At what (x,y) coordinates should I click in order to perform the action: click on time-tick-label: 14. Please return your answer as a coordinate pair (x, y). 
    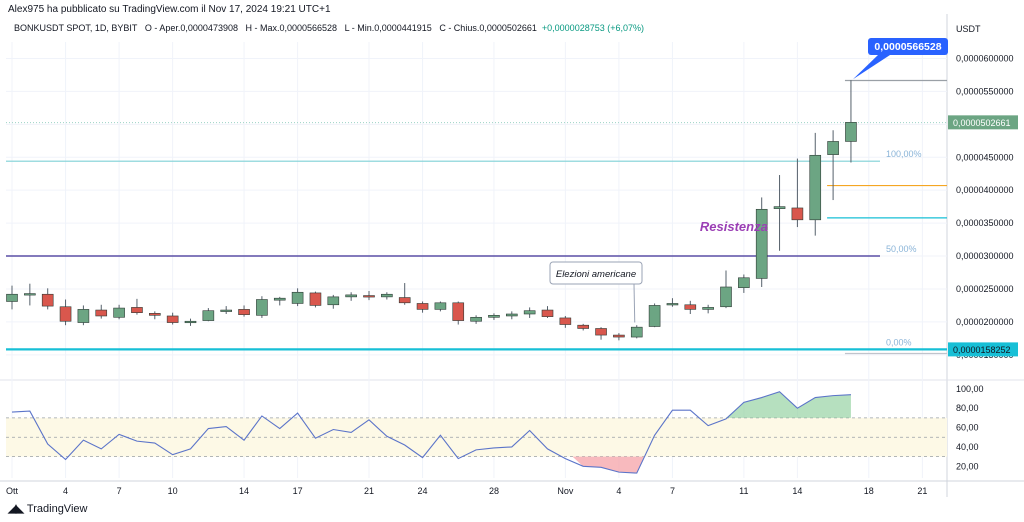
    Looking at the image, I should click on (797, 491).